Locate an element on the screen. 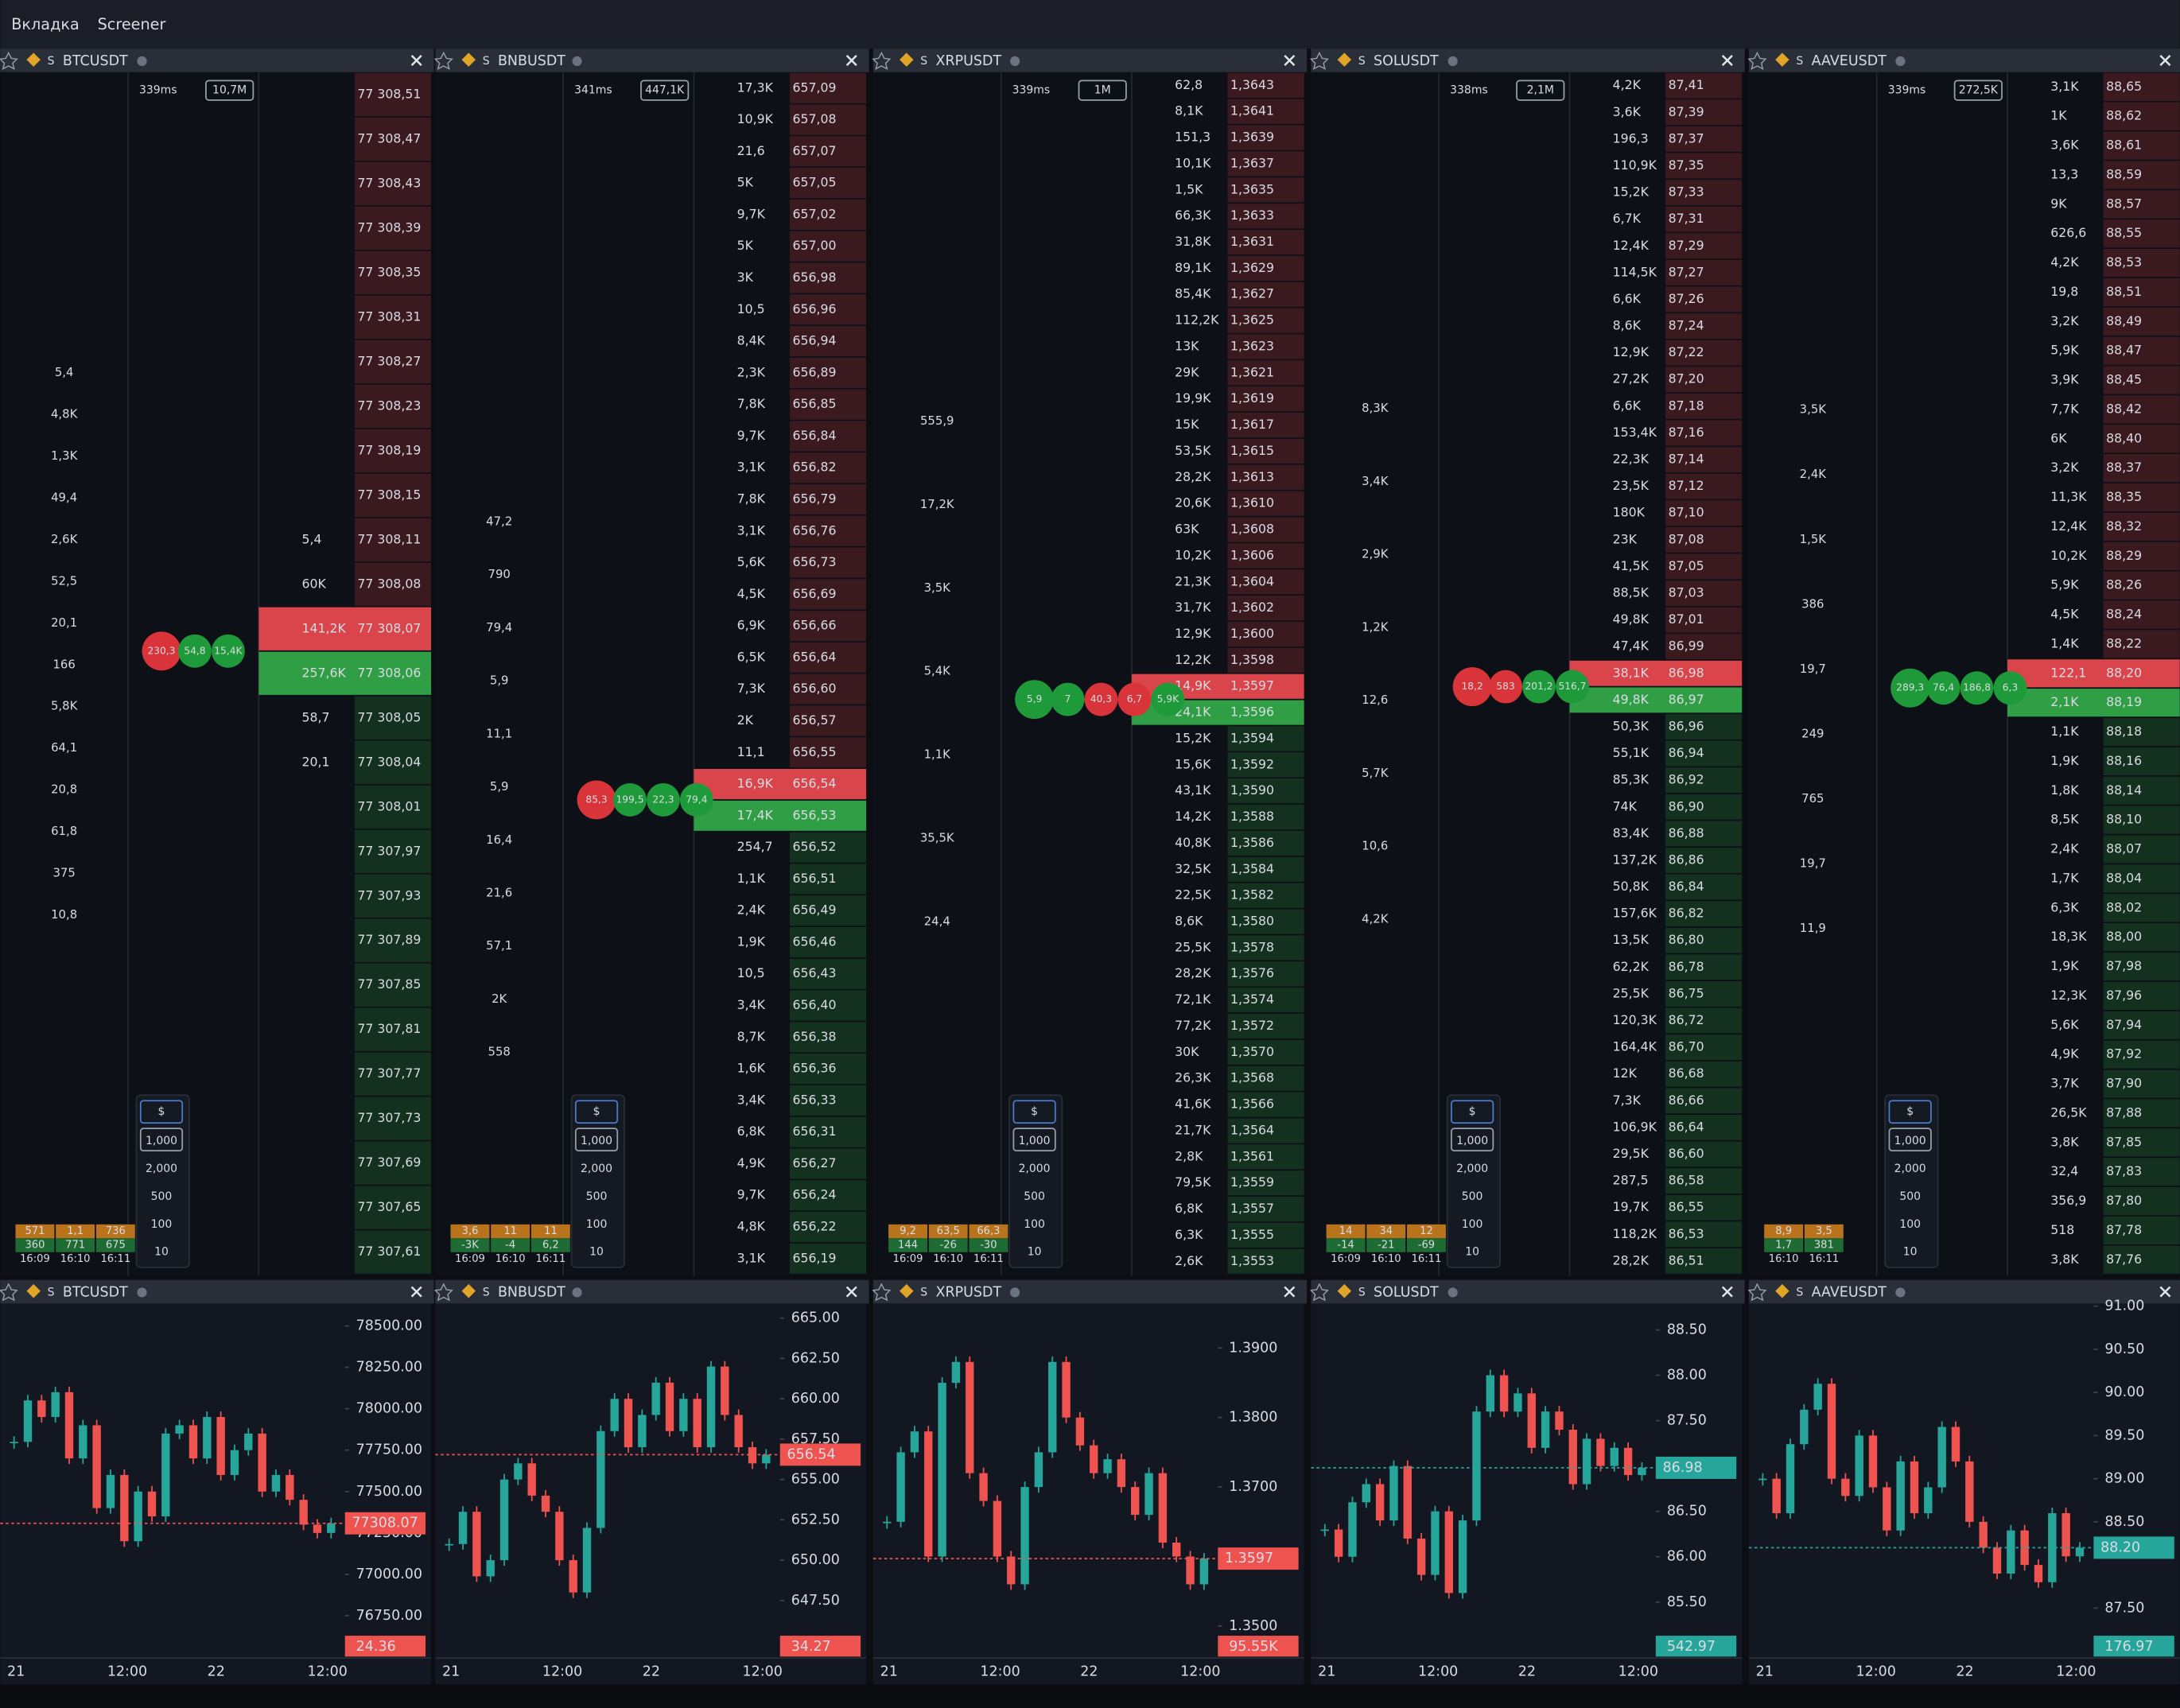 The image size is (2180, 1708). ladder-price: 88,14 is located at coordinates (2124, 790).